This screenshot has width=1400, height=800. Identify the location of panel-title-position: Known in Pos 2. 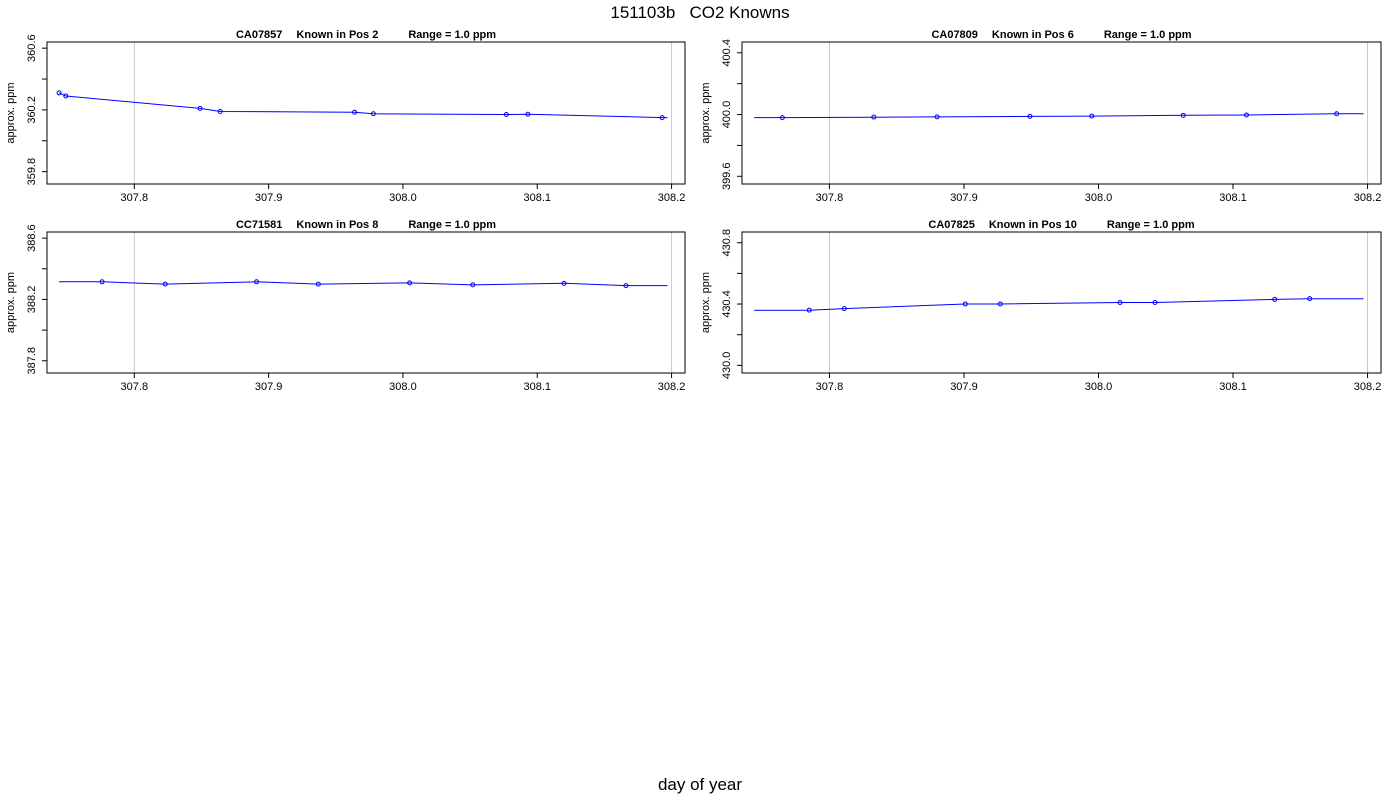
(337, 35).